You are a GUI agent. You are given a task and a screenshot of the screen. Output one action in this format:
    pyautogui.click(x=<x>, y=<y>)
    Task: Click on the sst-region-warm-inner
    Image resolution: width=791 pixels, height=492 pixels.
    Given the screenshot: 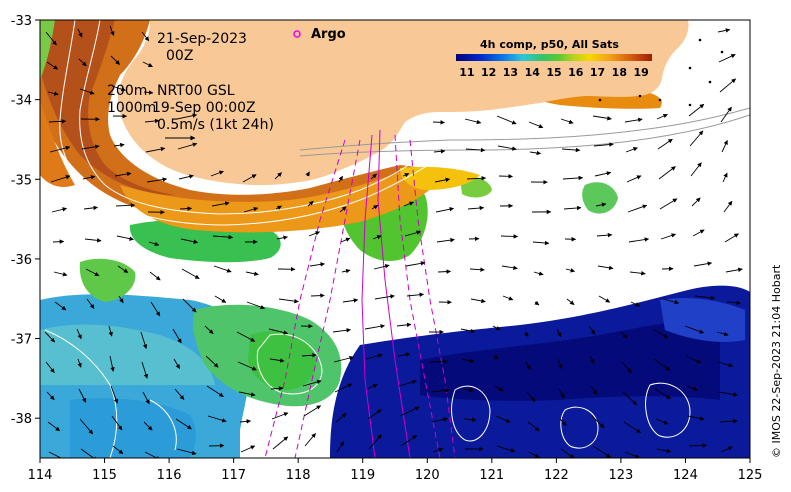 What is the action you would take?
    pyautogui.click(x=107, y=107)
    